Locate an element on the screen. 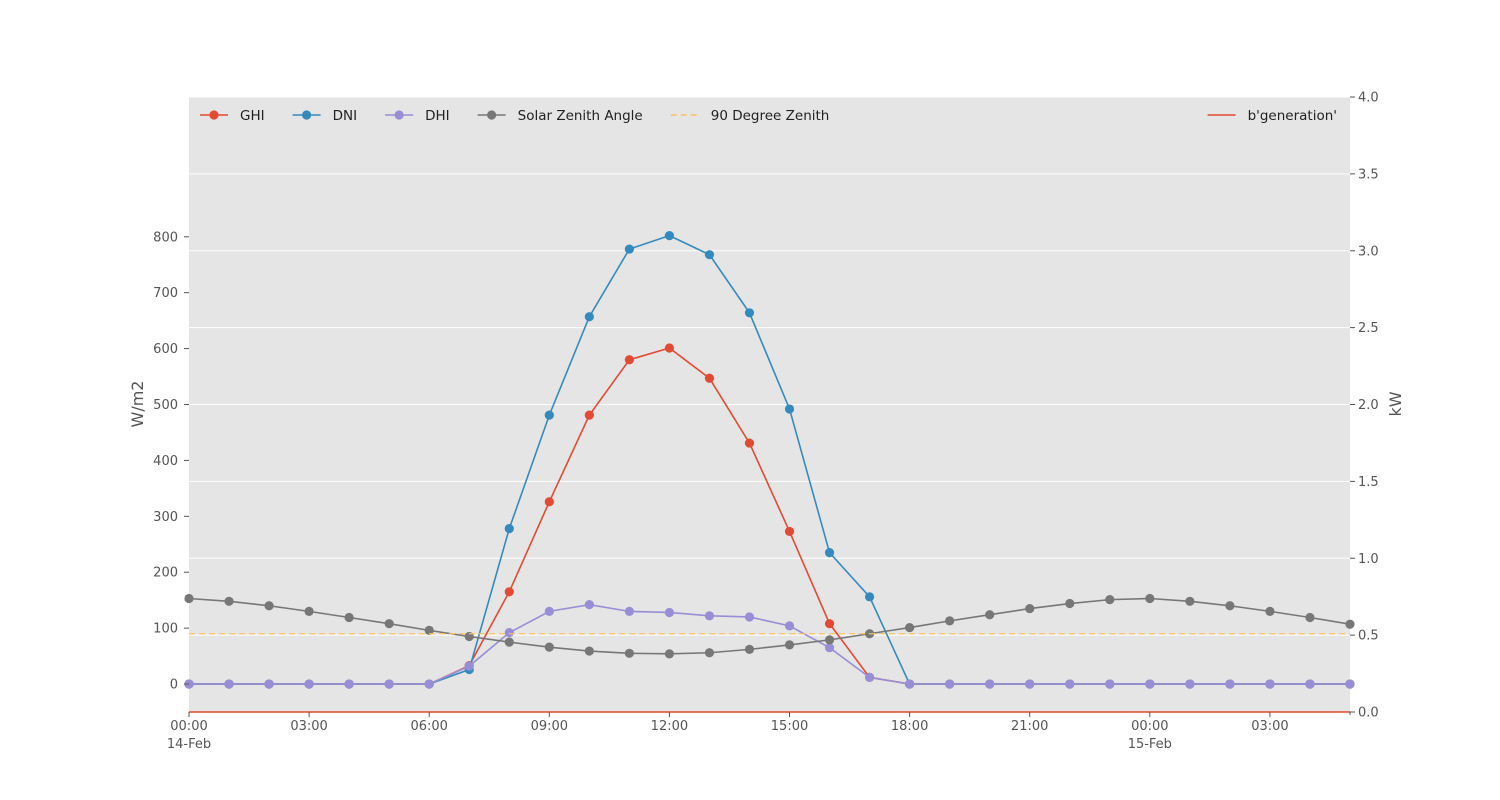  series-line-solar-zenith-angle is located at coordinates (769, 626).